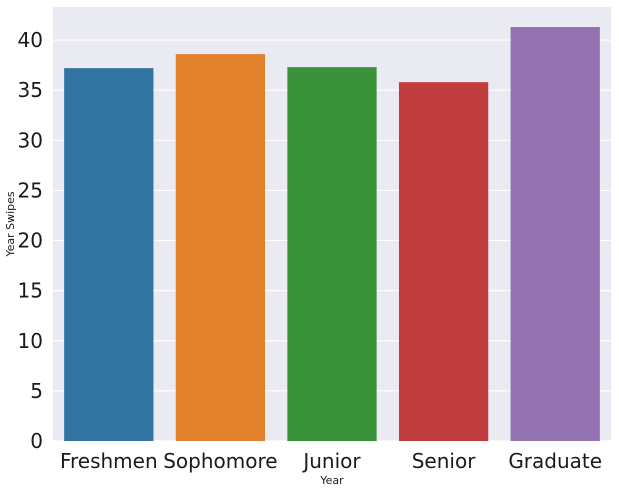 The image size is (619, 492). I want to click on y-axis-ticks: 0 5 10 15 20 25 30 35 40, so click(30, 240).